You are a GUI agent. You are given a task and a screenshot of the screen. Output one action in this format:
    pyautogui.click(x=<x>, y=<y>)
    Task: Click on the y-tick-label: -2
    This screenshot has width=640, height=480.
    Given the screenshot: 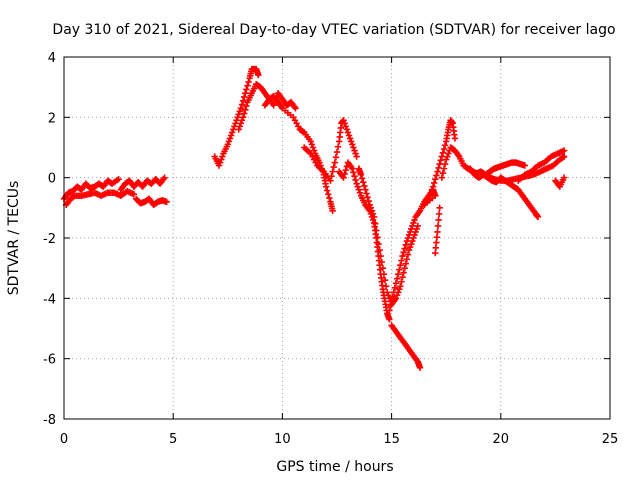 What is the action you would take?
    pyautogui.click(x=49, y=239)
    